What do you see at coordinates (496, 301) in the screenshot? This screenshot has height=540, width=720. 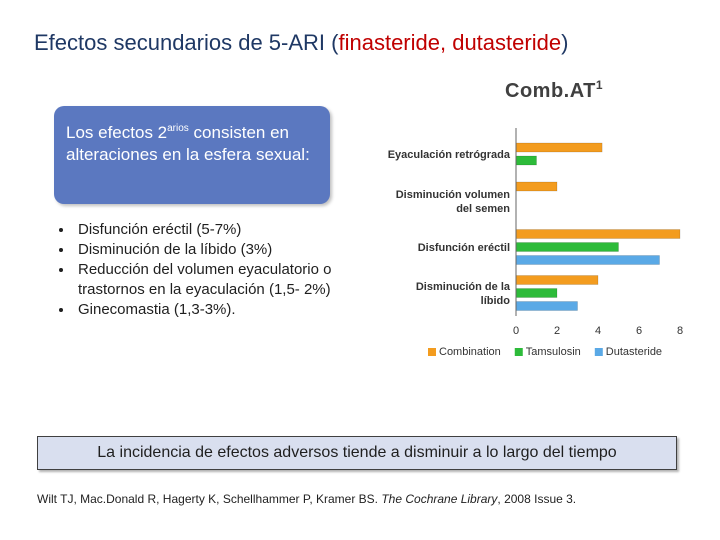 I see `category-label: líbido` at bounding box center [496, 301].